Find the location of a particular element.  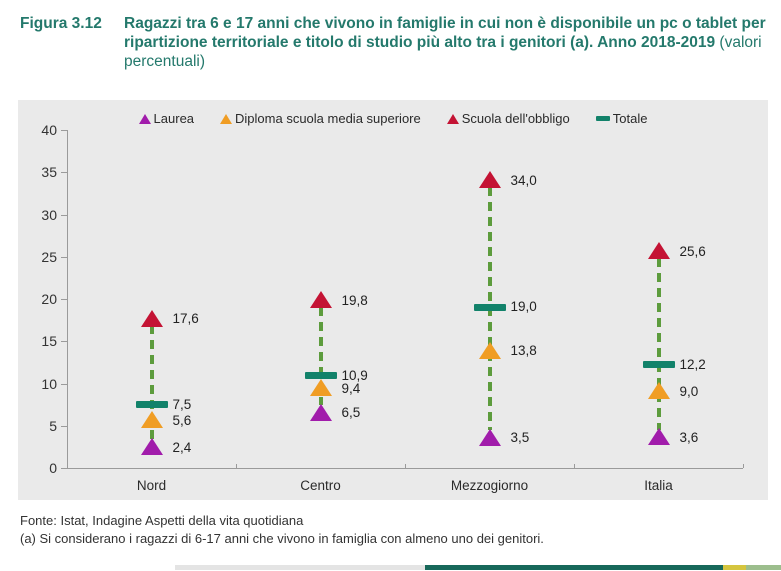

legend-item: Diploma scuola media superiore is located at coordinates (320, 118).